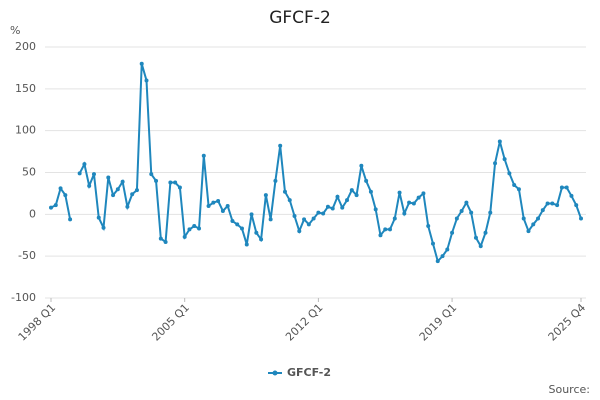 The height and width of the screenshot is (400, 600). I want to click on y-tick-label: 50, so click(29, 172).